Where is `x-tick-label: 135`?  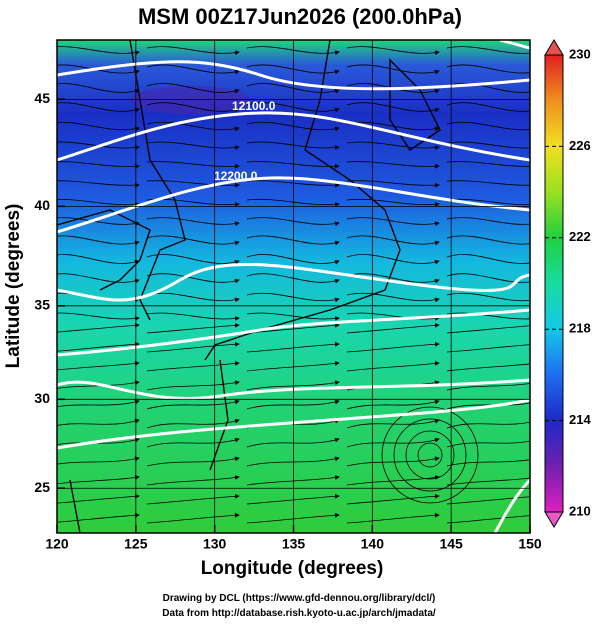 x-tick-label: 135 is located at coordinates (294, 544).